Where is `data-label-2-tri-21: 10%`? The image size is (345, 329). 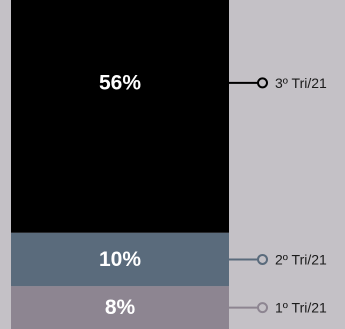
data-label-2-tri-21: 10% is located at coordinates (120, 259).